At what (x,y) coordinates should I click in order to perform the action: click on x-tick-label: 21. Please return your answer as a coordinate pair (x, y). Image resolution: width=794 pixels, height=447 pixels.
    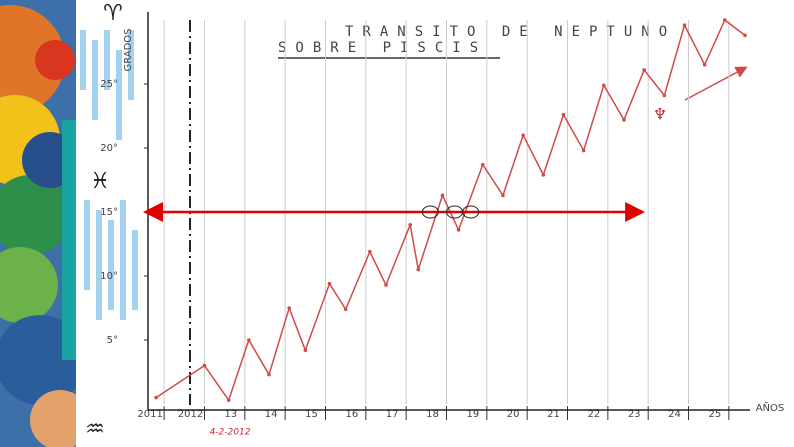
    Looking at the image, I should click on (553, 414).